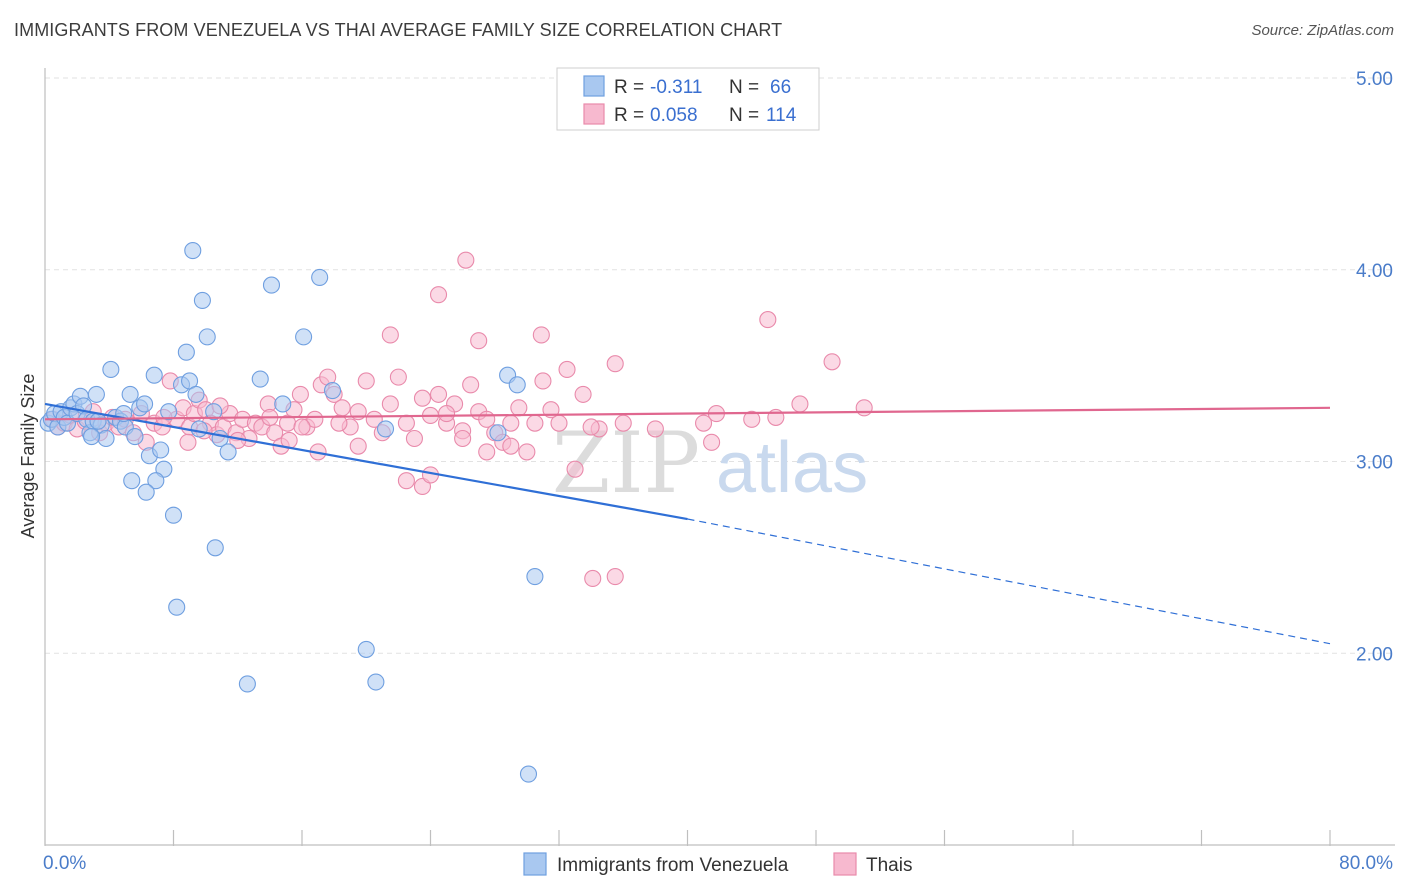 The image size is (1406, 892). What do you see at coordinates (674, 115) in the screenshot?
I see `legend-r-value-thais: 0.058` at bounding box center [674, 115].